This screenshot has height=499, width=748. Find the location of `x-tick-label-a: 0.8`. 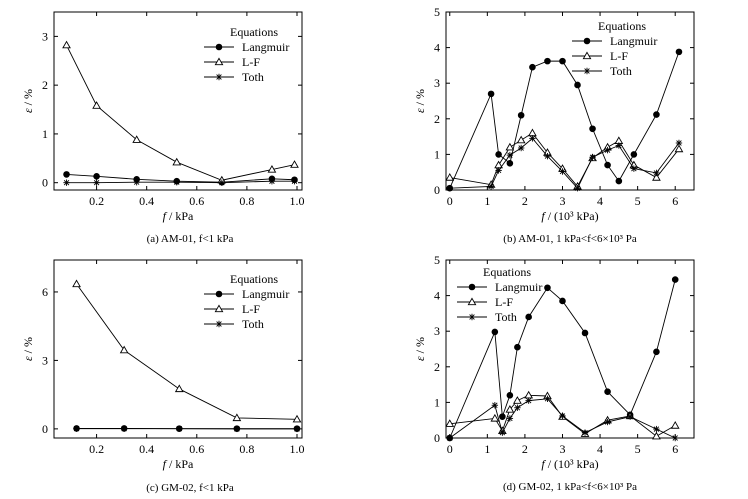

x-tick-label-a: 0.8 is located at coordinates (246, 201).